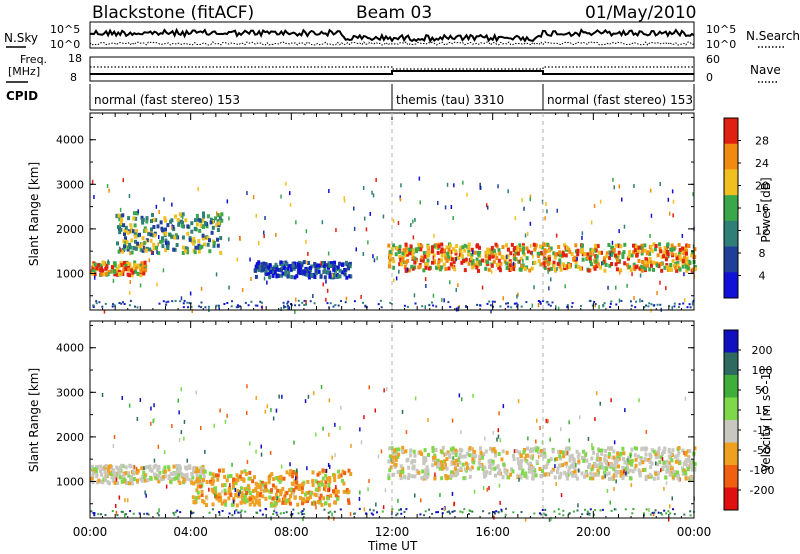 The image size is (800, 554). Describe the element at coordinates (762, 276) in the screenshot. I see `colorbar-tick-label: 4` at that location.